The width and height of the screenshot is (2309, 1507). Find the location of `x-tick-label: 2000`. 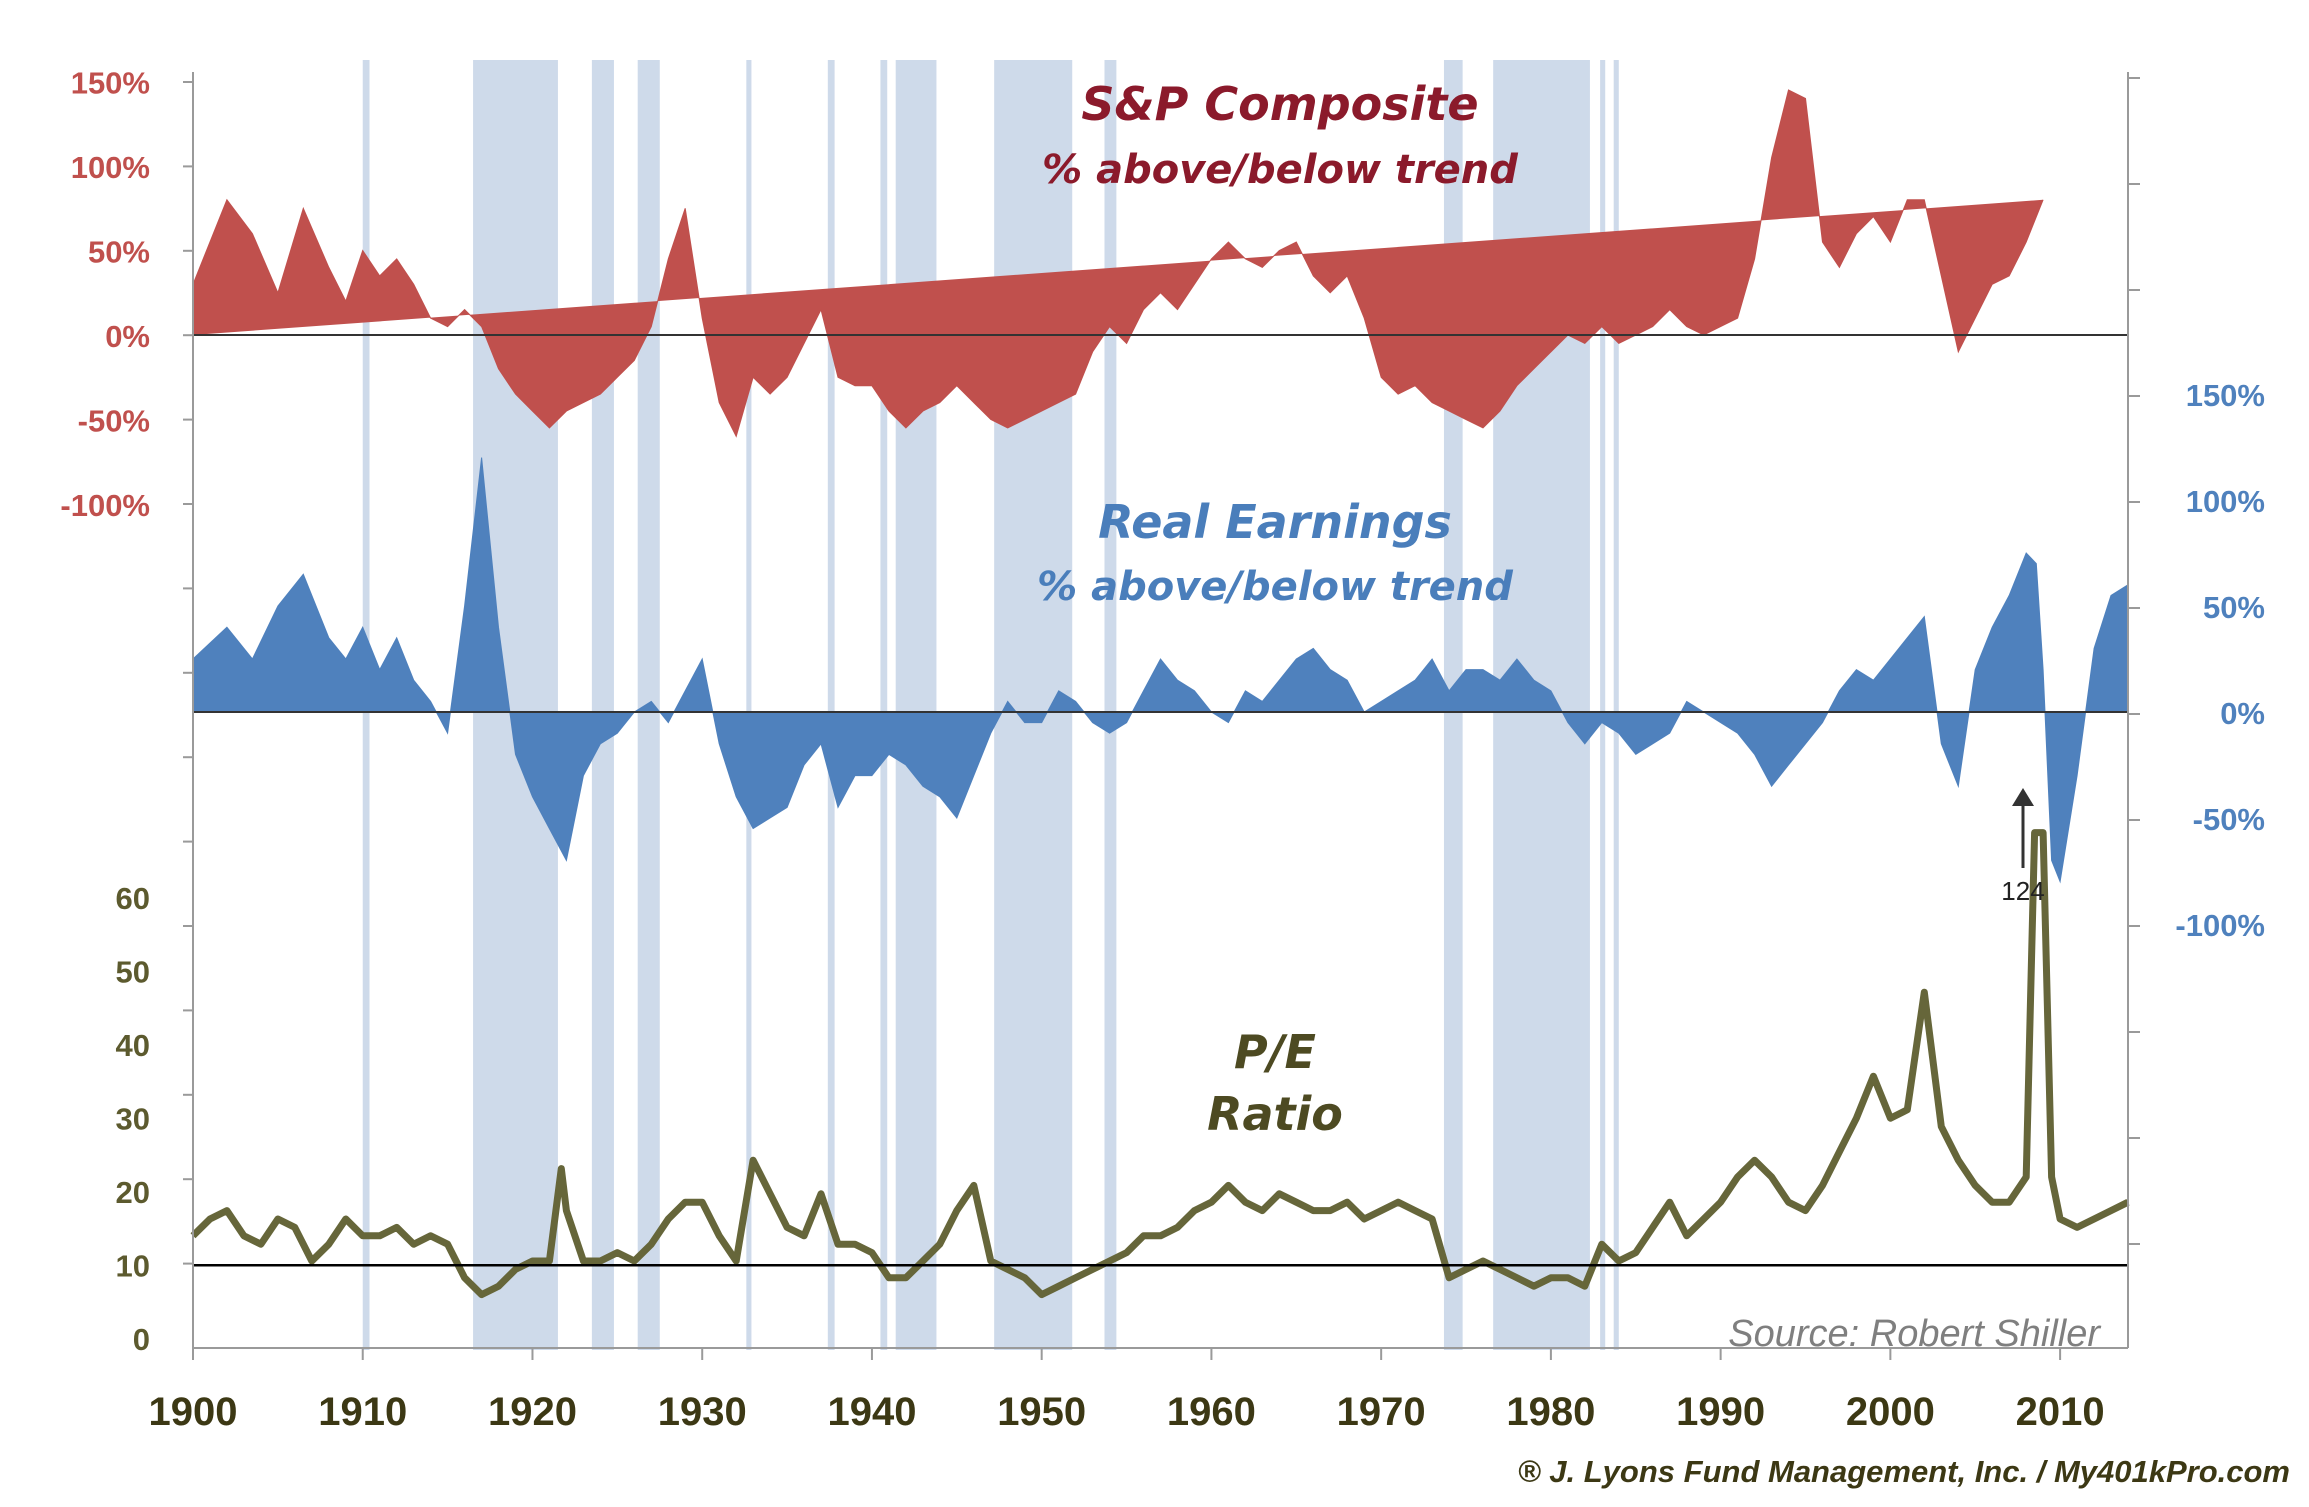

x-tick-label: 2000 is located at coordinates (1890, 1412).